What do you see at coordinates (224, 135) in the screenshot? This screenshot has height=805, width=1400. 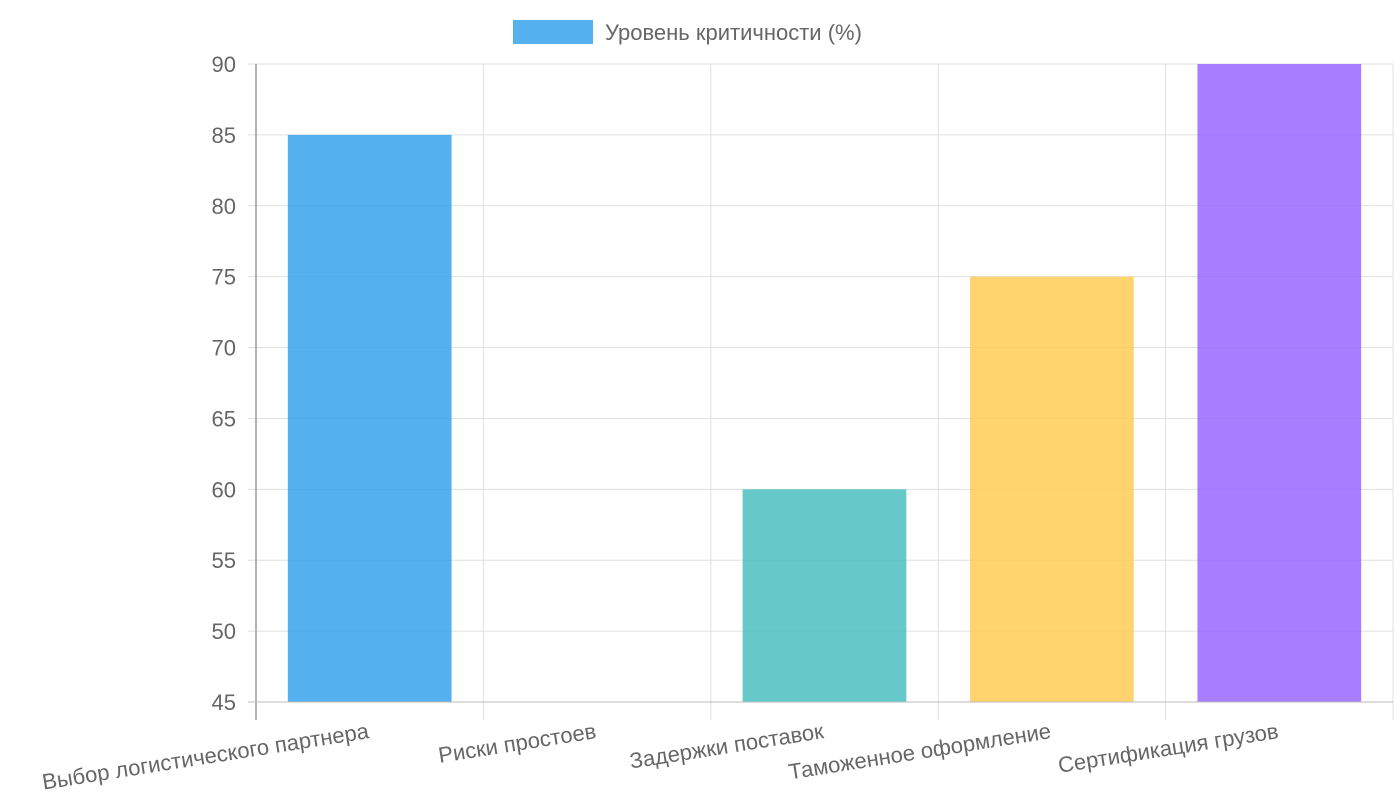 I see `y-tick-label: 85` at bounding box center [224, 135].